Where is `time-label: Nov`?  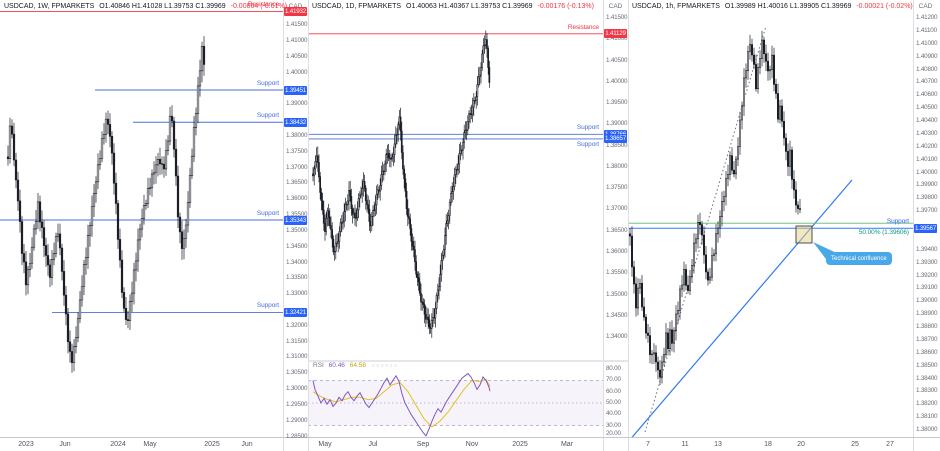 time-label: Nov is located at coordinates (472, 444).